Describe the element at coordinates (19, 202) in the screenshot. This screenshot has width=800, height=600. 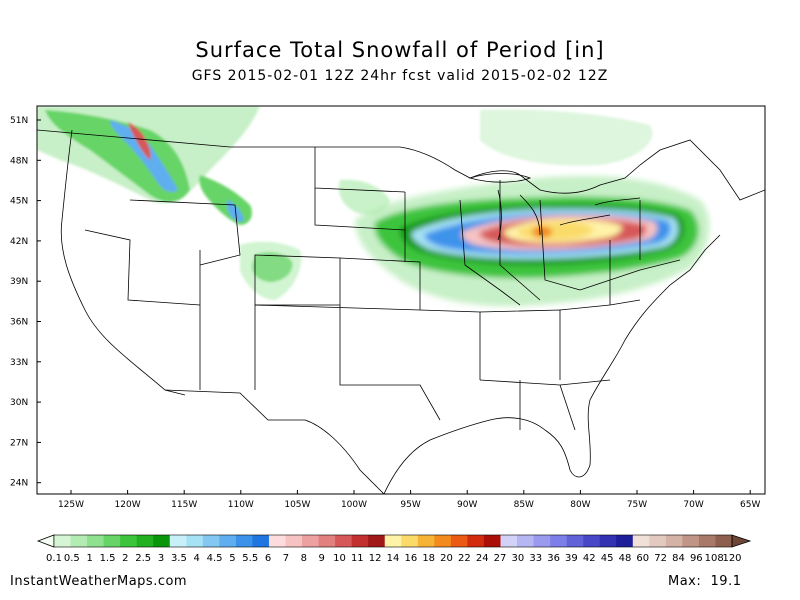
I see `lat-label: 45N` at that location.